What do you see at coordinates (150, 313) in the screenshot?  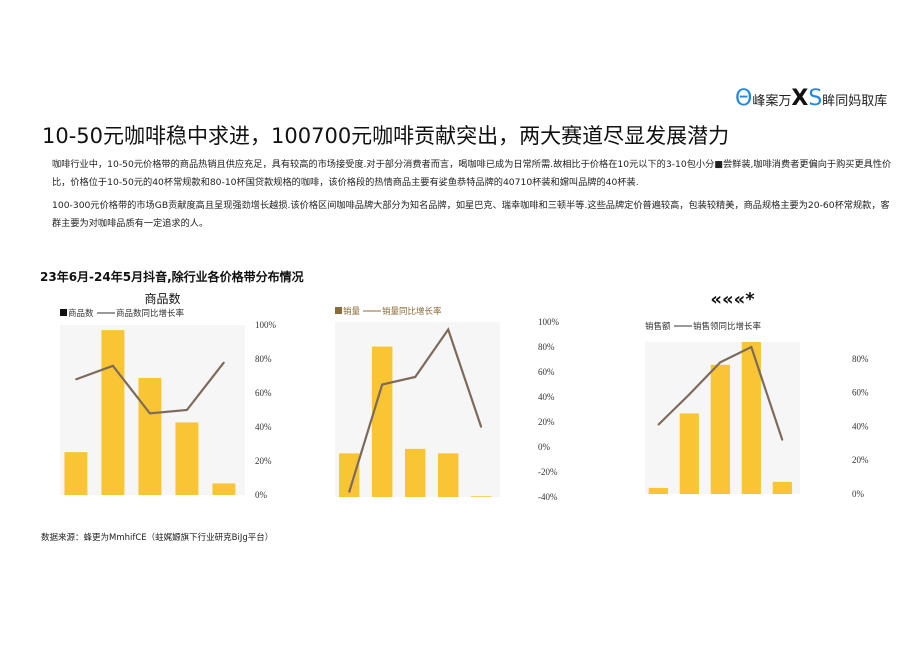 I see `legend-line-label: 商品数同比增长率` at bounding box center [150, 313].